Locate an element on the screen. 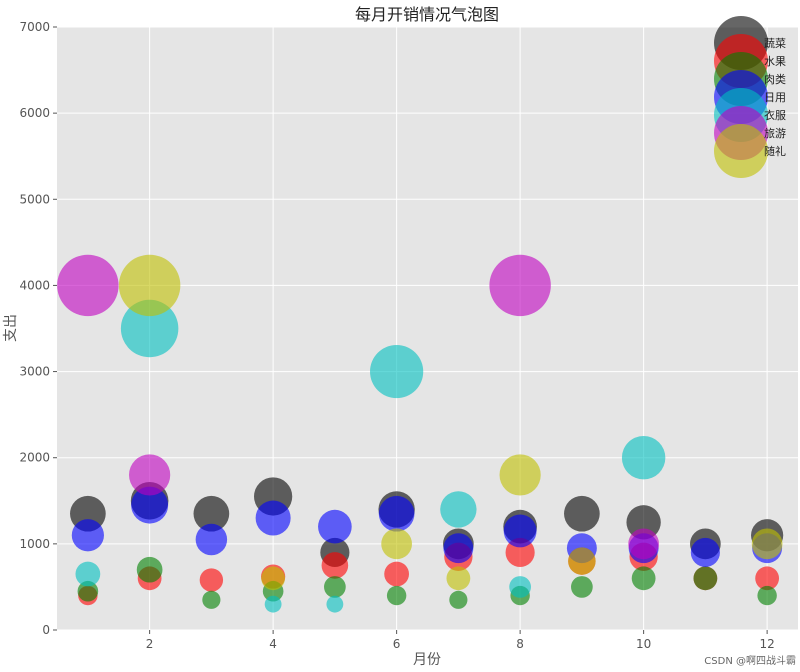 Image resolution: width=800 pixels, height=672 pixels. y-tick-label: 2000 is located at coordinates (34, 458).